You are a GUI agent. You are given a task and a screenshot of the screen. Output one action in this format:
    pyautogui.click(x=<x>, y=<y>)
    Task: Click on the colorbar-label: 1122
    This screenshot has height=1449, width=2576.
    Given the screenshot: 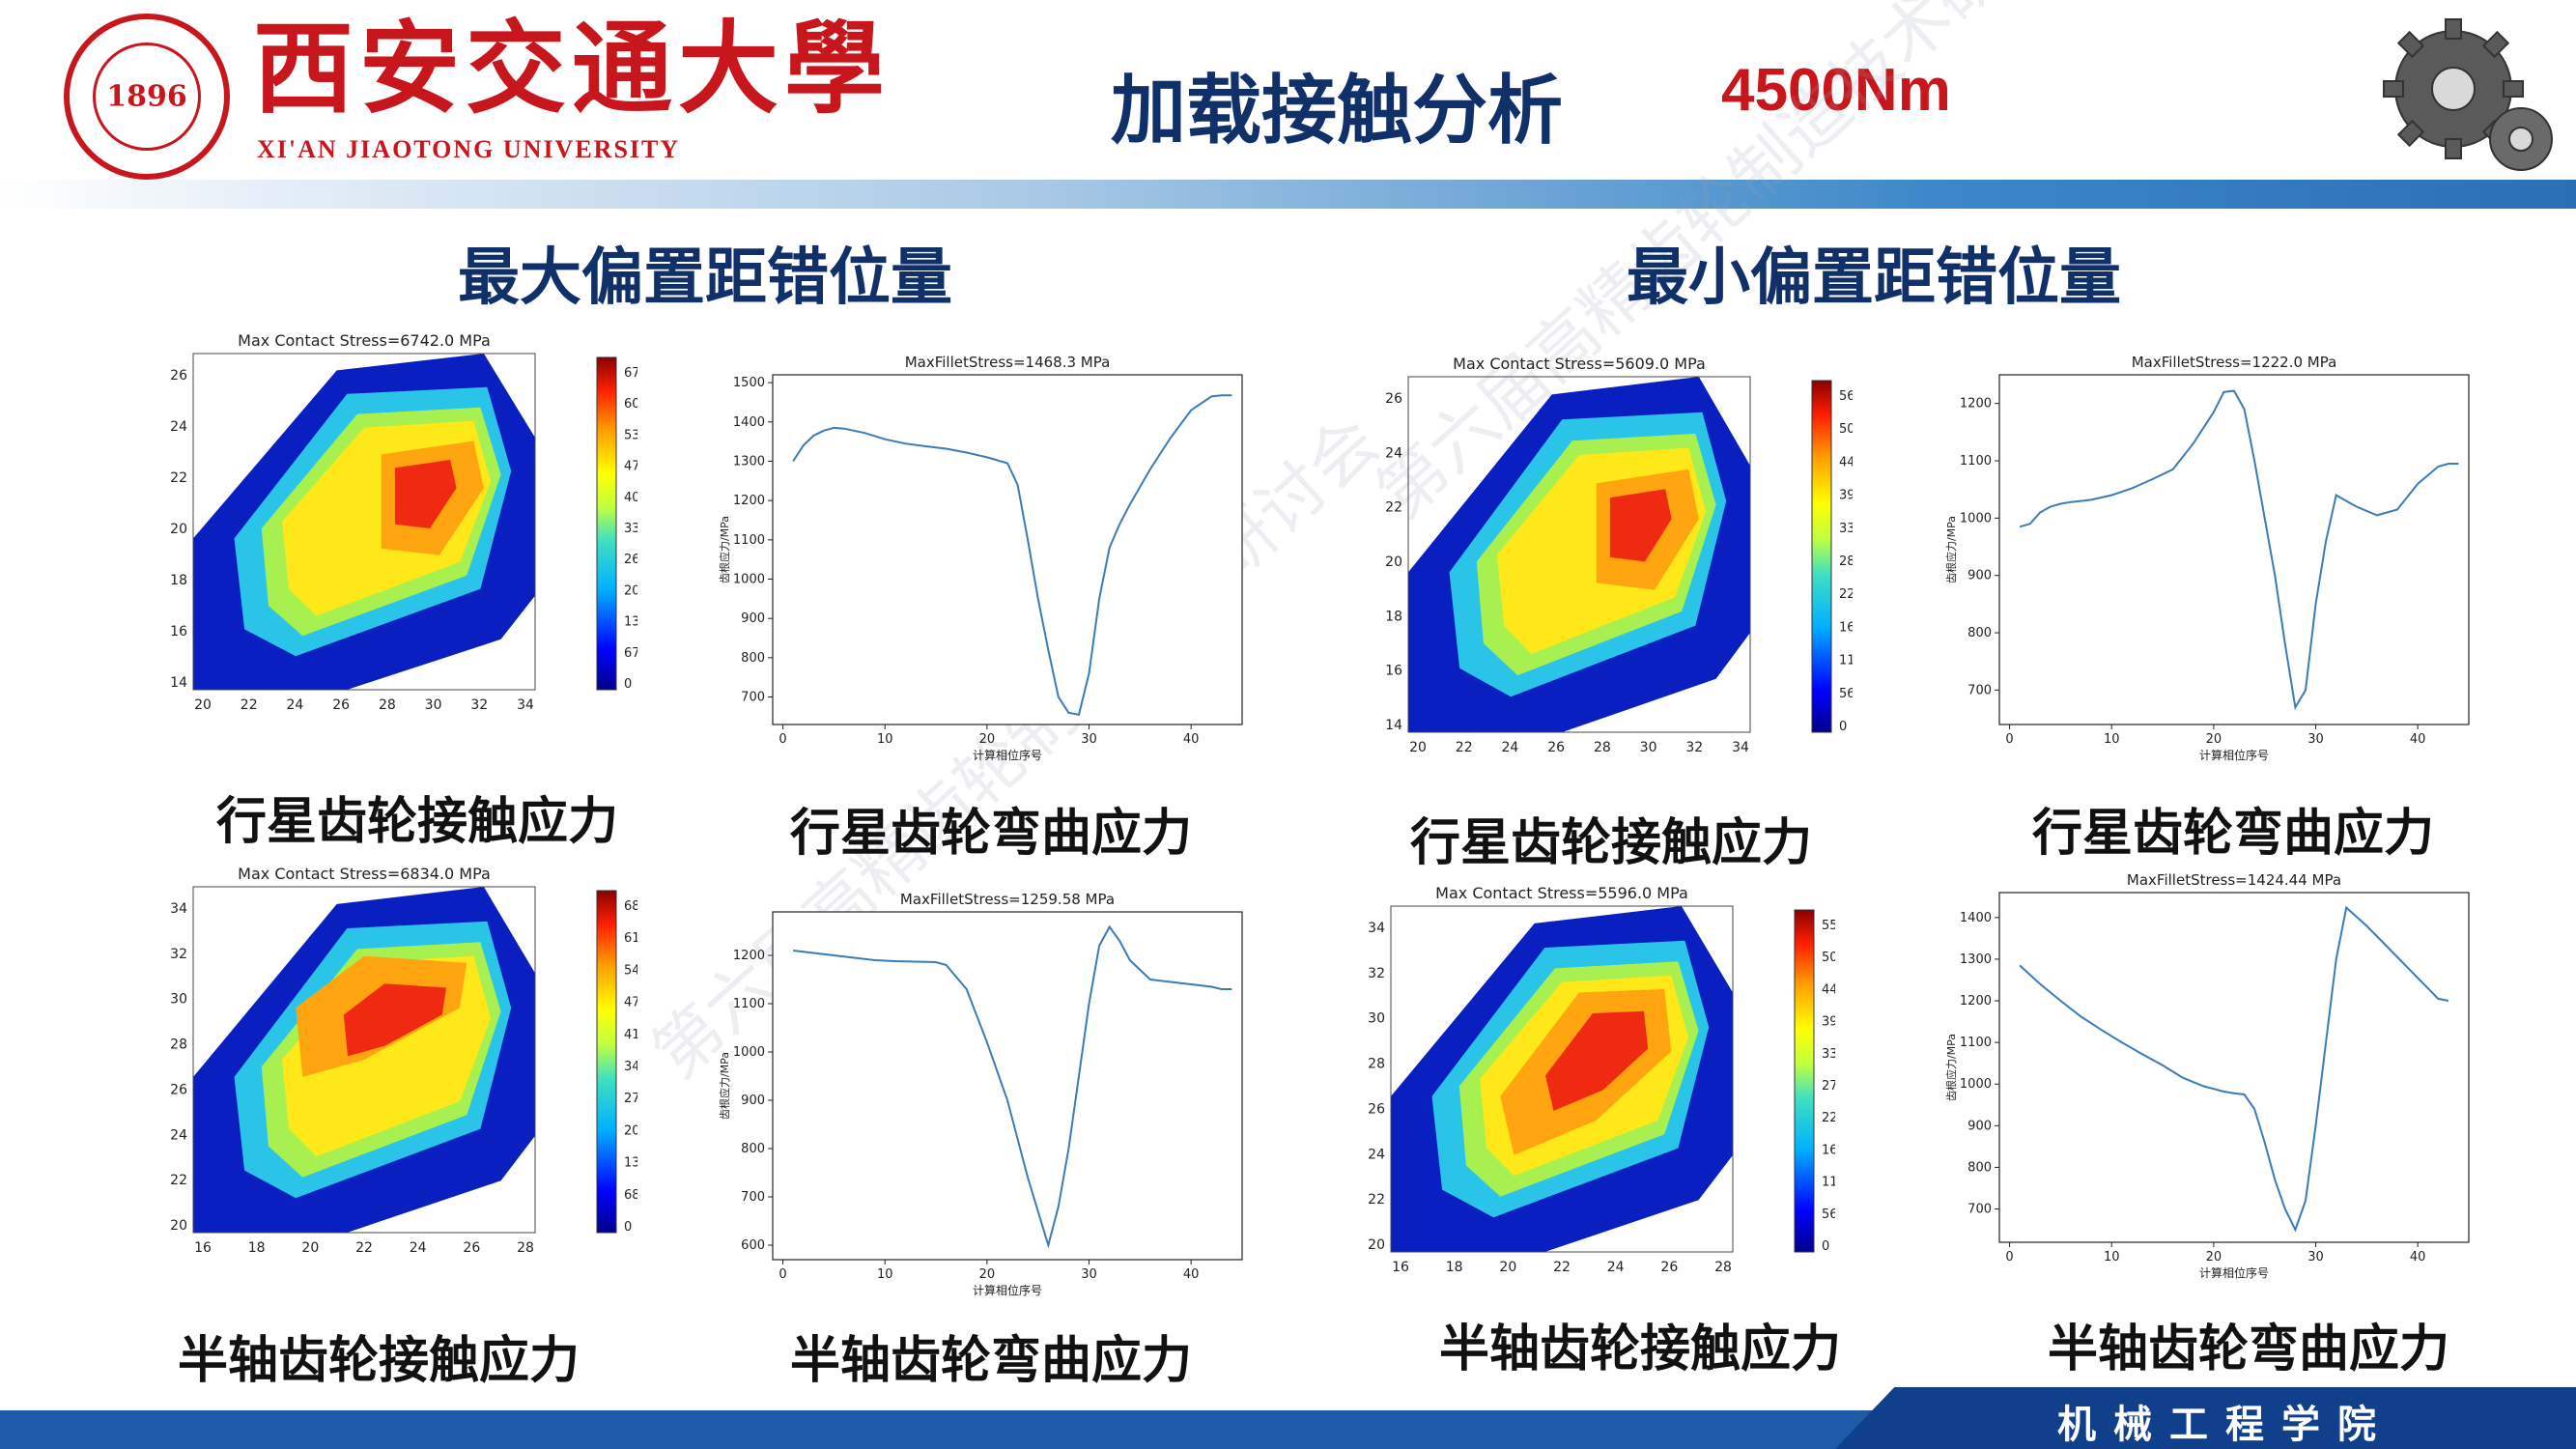 What is the action you would take?
    pyautogui.click(x=1846, y=661)
    